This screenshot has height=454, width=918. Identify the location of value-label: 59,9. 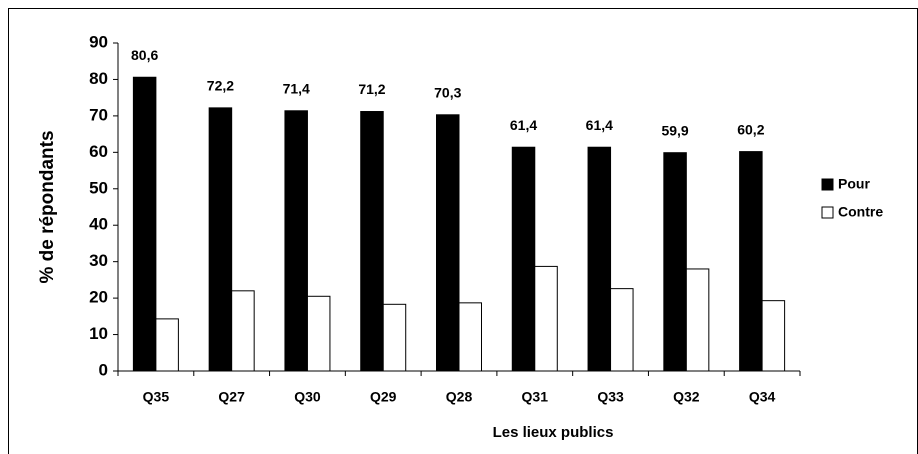
(674, 130).